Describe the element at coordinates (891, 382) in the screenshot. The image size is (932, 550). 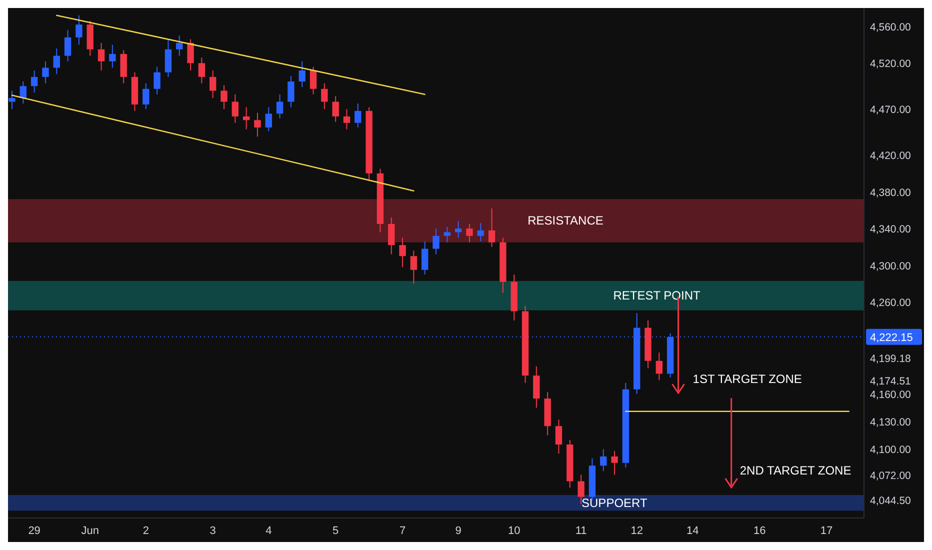
I see `y-tick-label: 4,174.51` at that location.